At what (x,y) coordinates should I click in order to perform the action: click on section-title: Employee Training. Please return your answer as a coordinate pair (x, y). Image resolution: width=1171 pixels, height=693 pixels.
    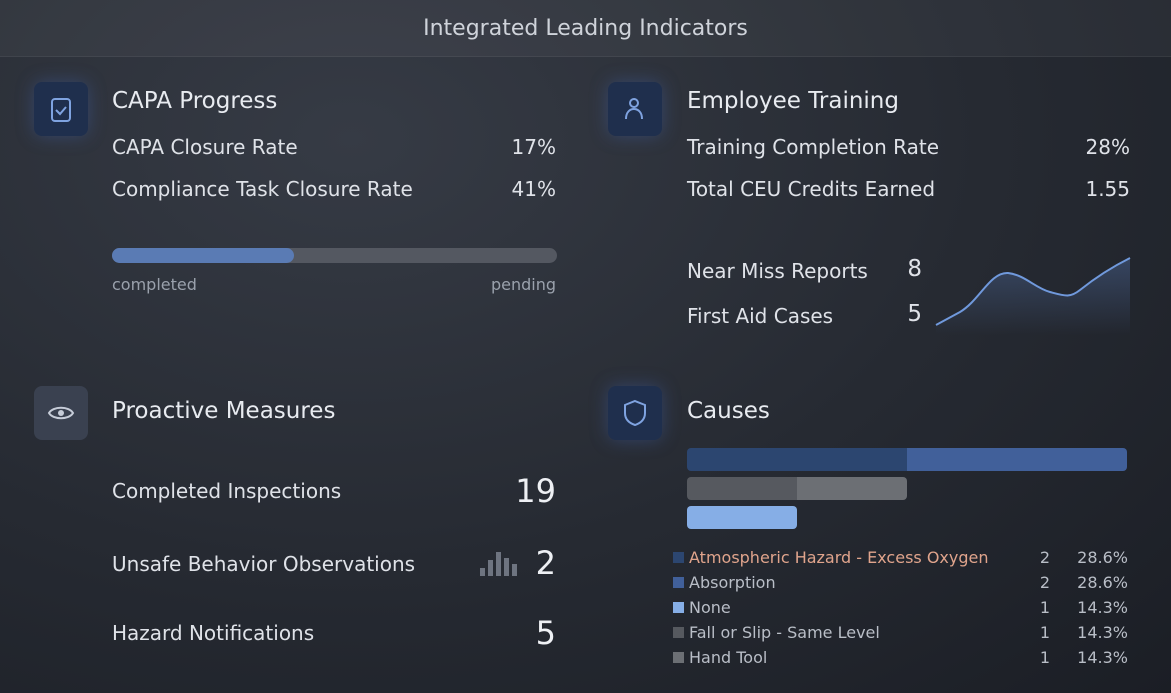
    Looking at the image, I should click on (793, 101).